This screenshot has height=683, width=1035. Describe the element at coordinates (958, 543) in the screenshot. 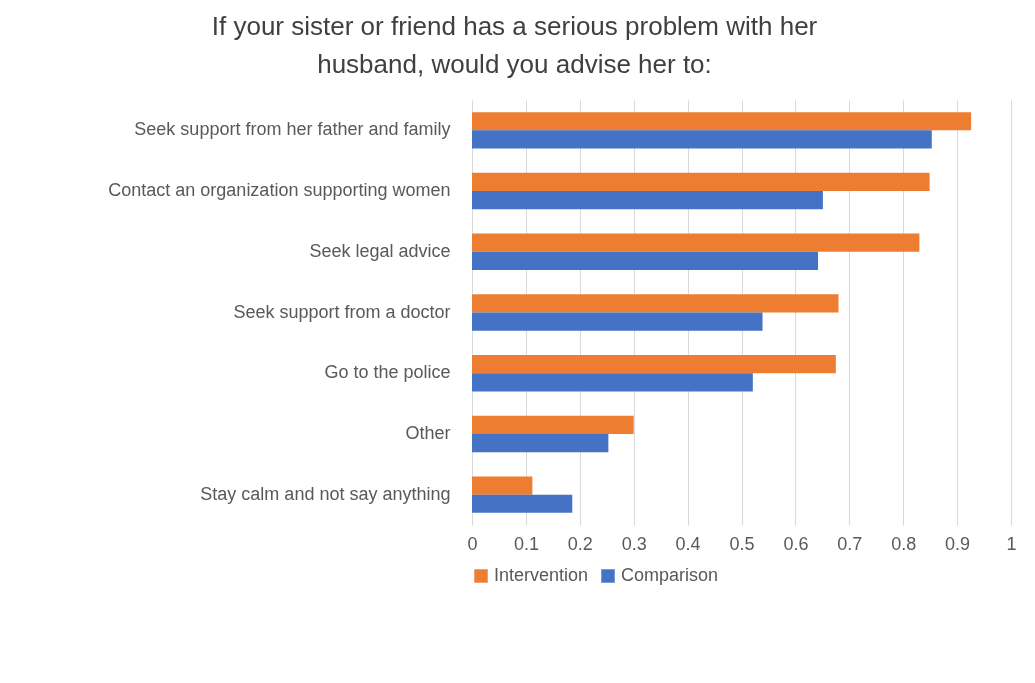

I see `x-tick-label: 0.9` at that location.